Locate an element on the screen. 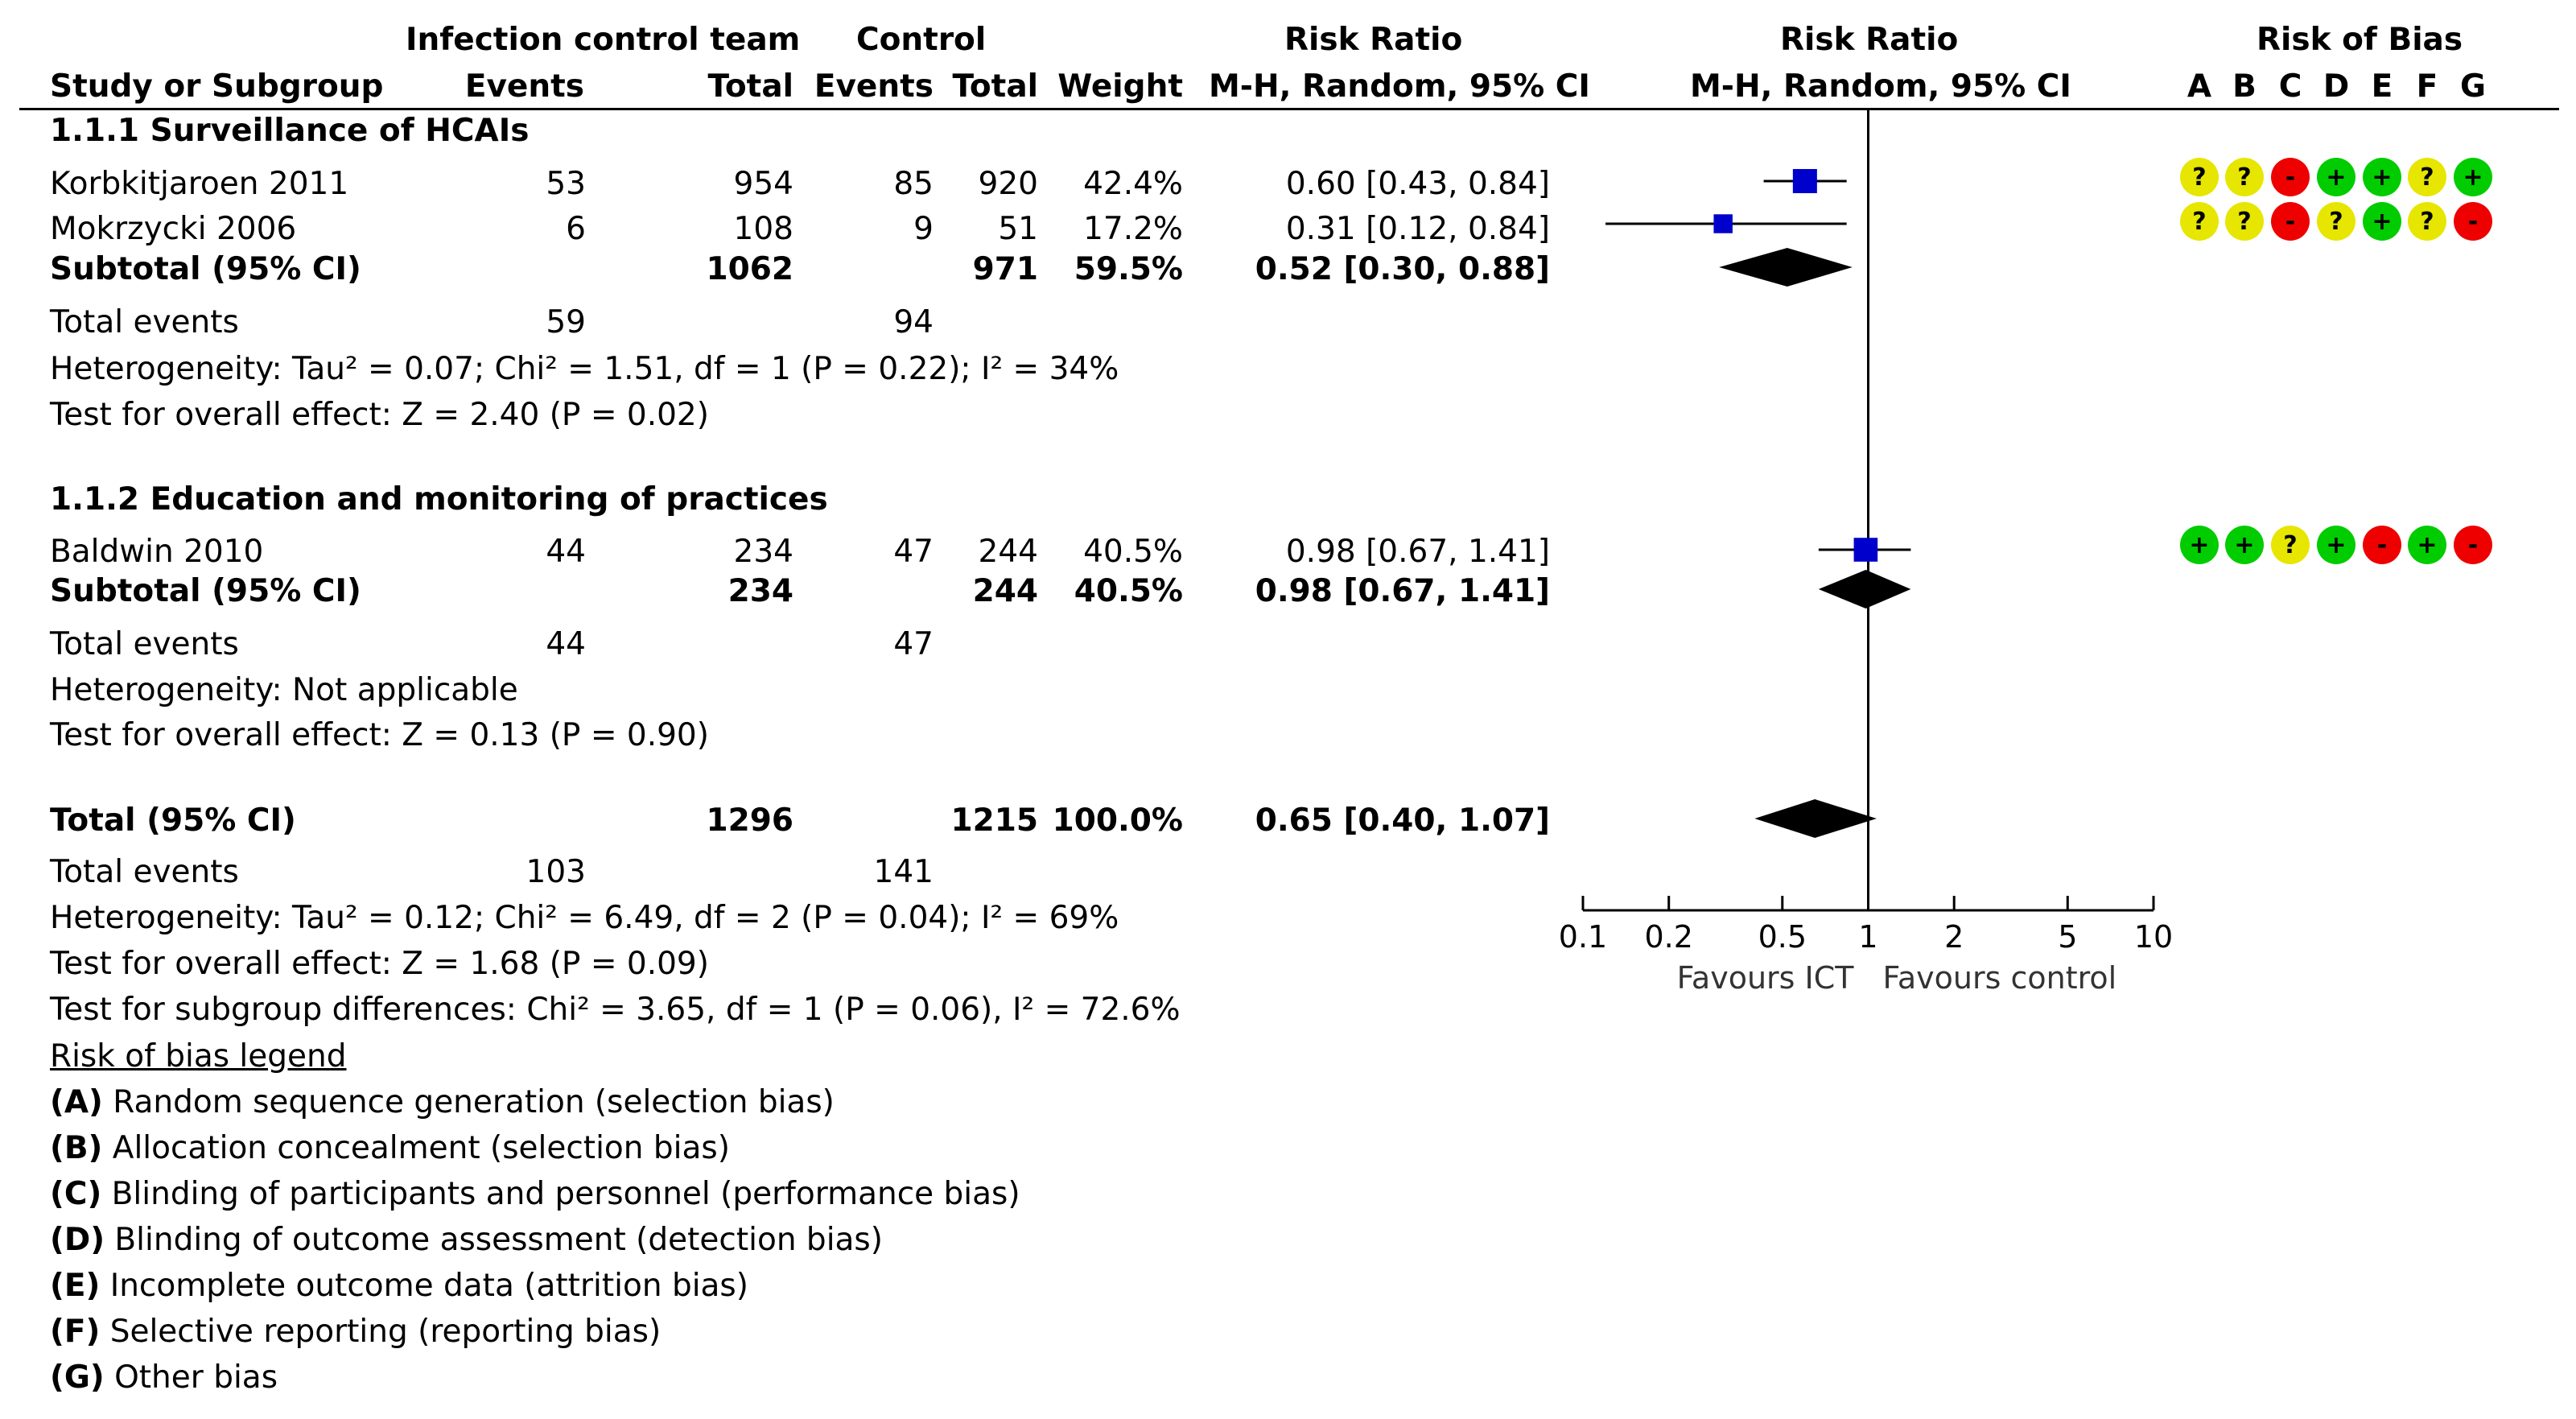  subtotal-weight: 40.5% is located at coordinates (1128, 591).